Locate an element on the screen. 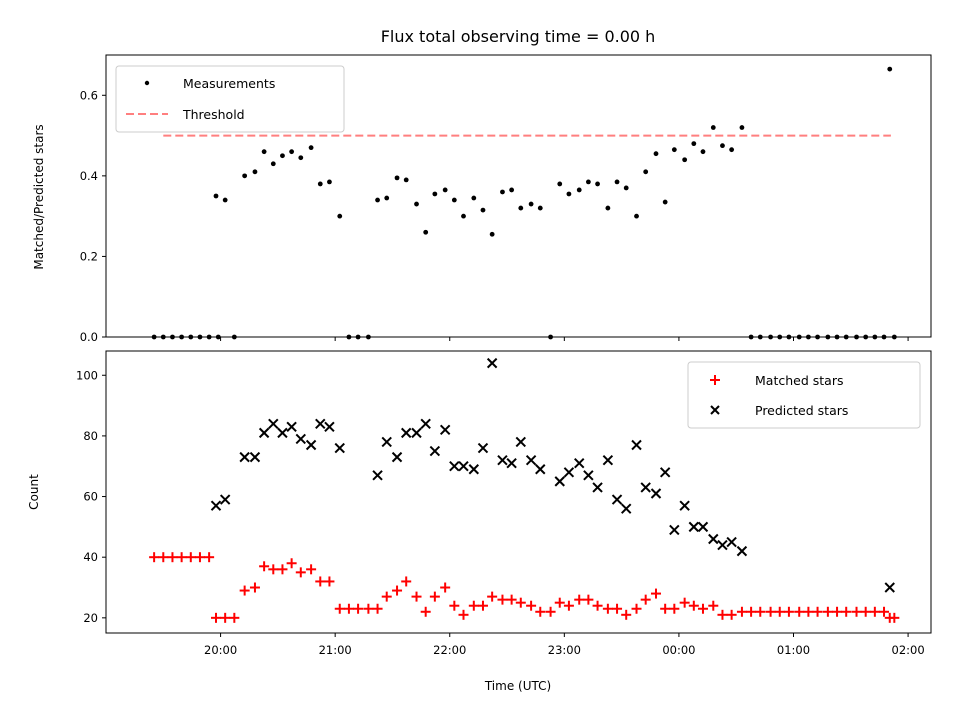 Image resolution: width=960 pixels, height=720 pixels. top-y-tick-label: 0.0 is located at coordinates (89, 337).